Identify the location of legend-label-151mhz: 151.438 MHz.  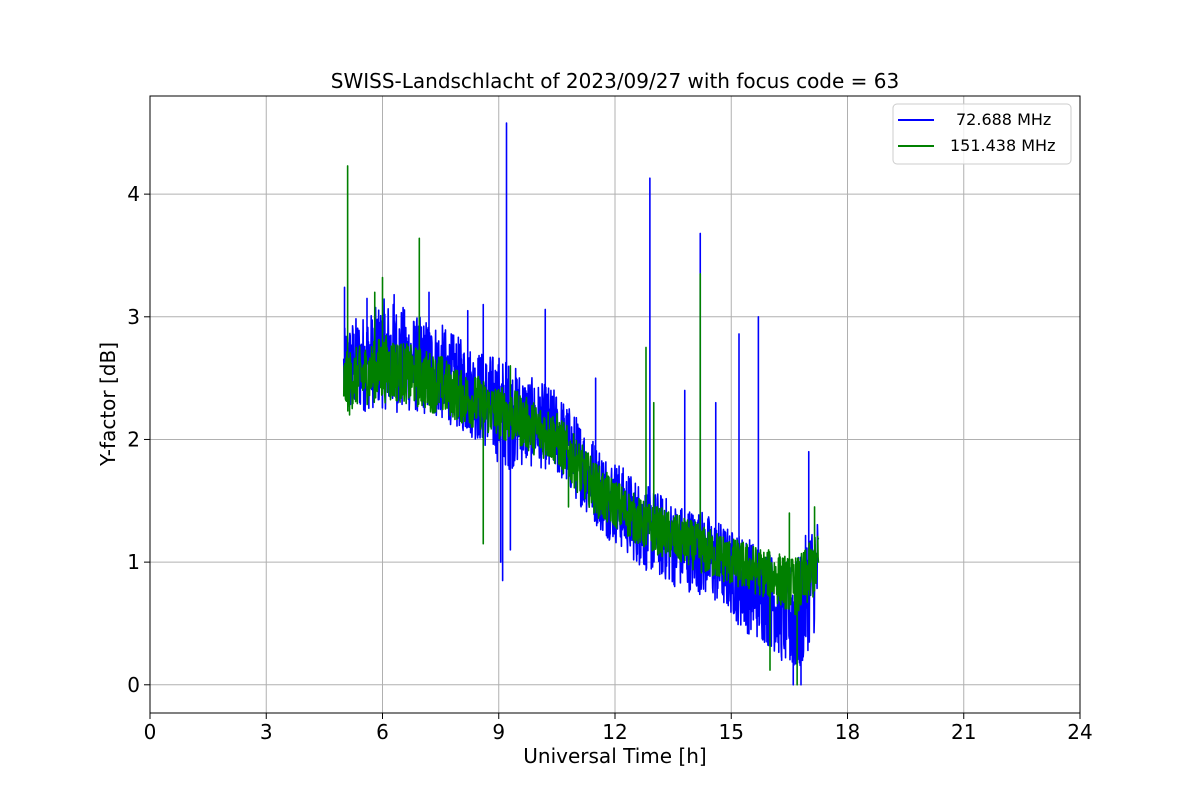
(1002, 145).